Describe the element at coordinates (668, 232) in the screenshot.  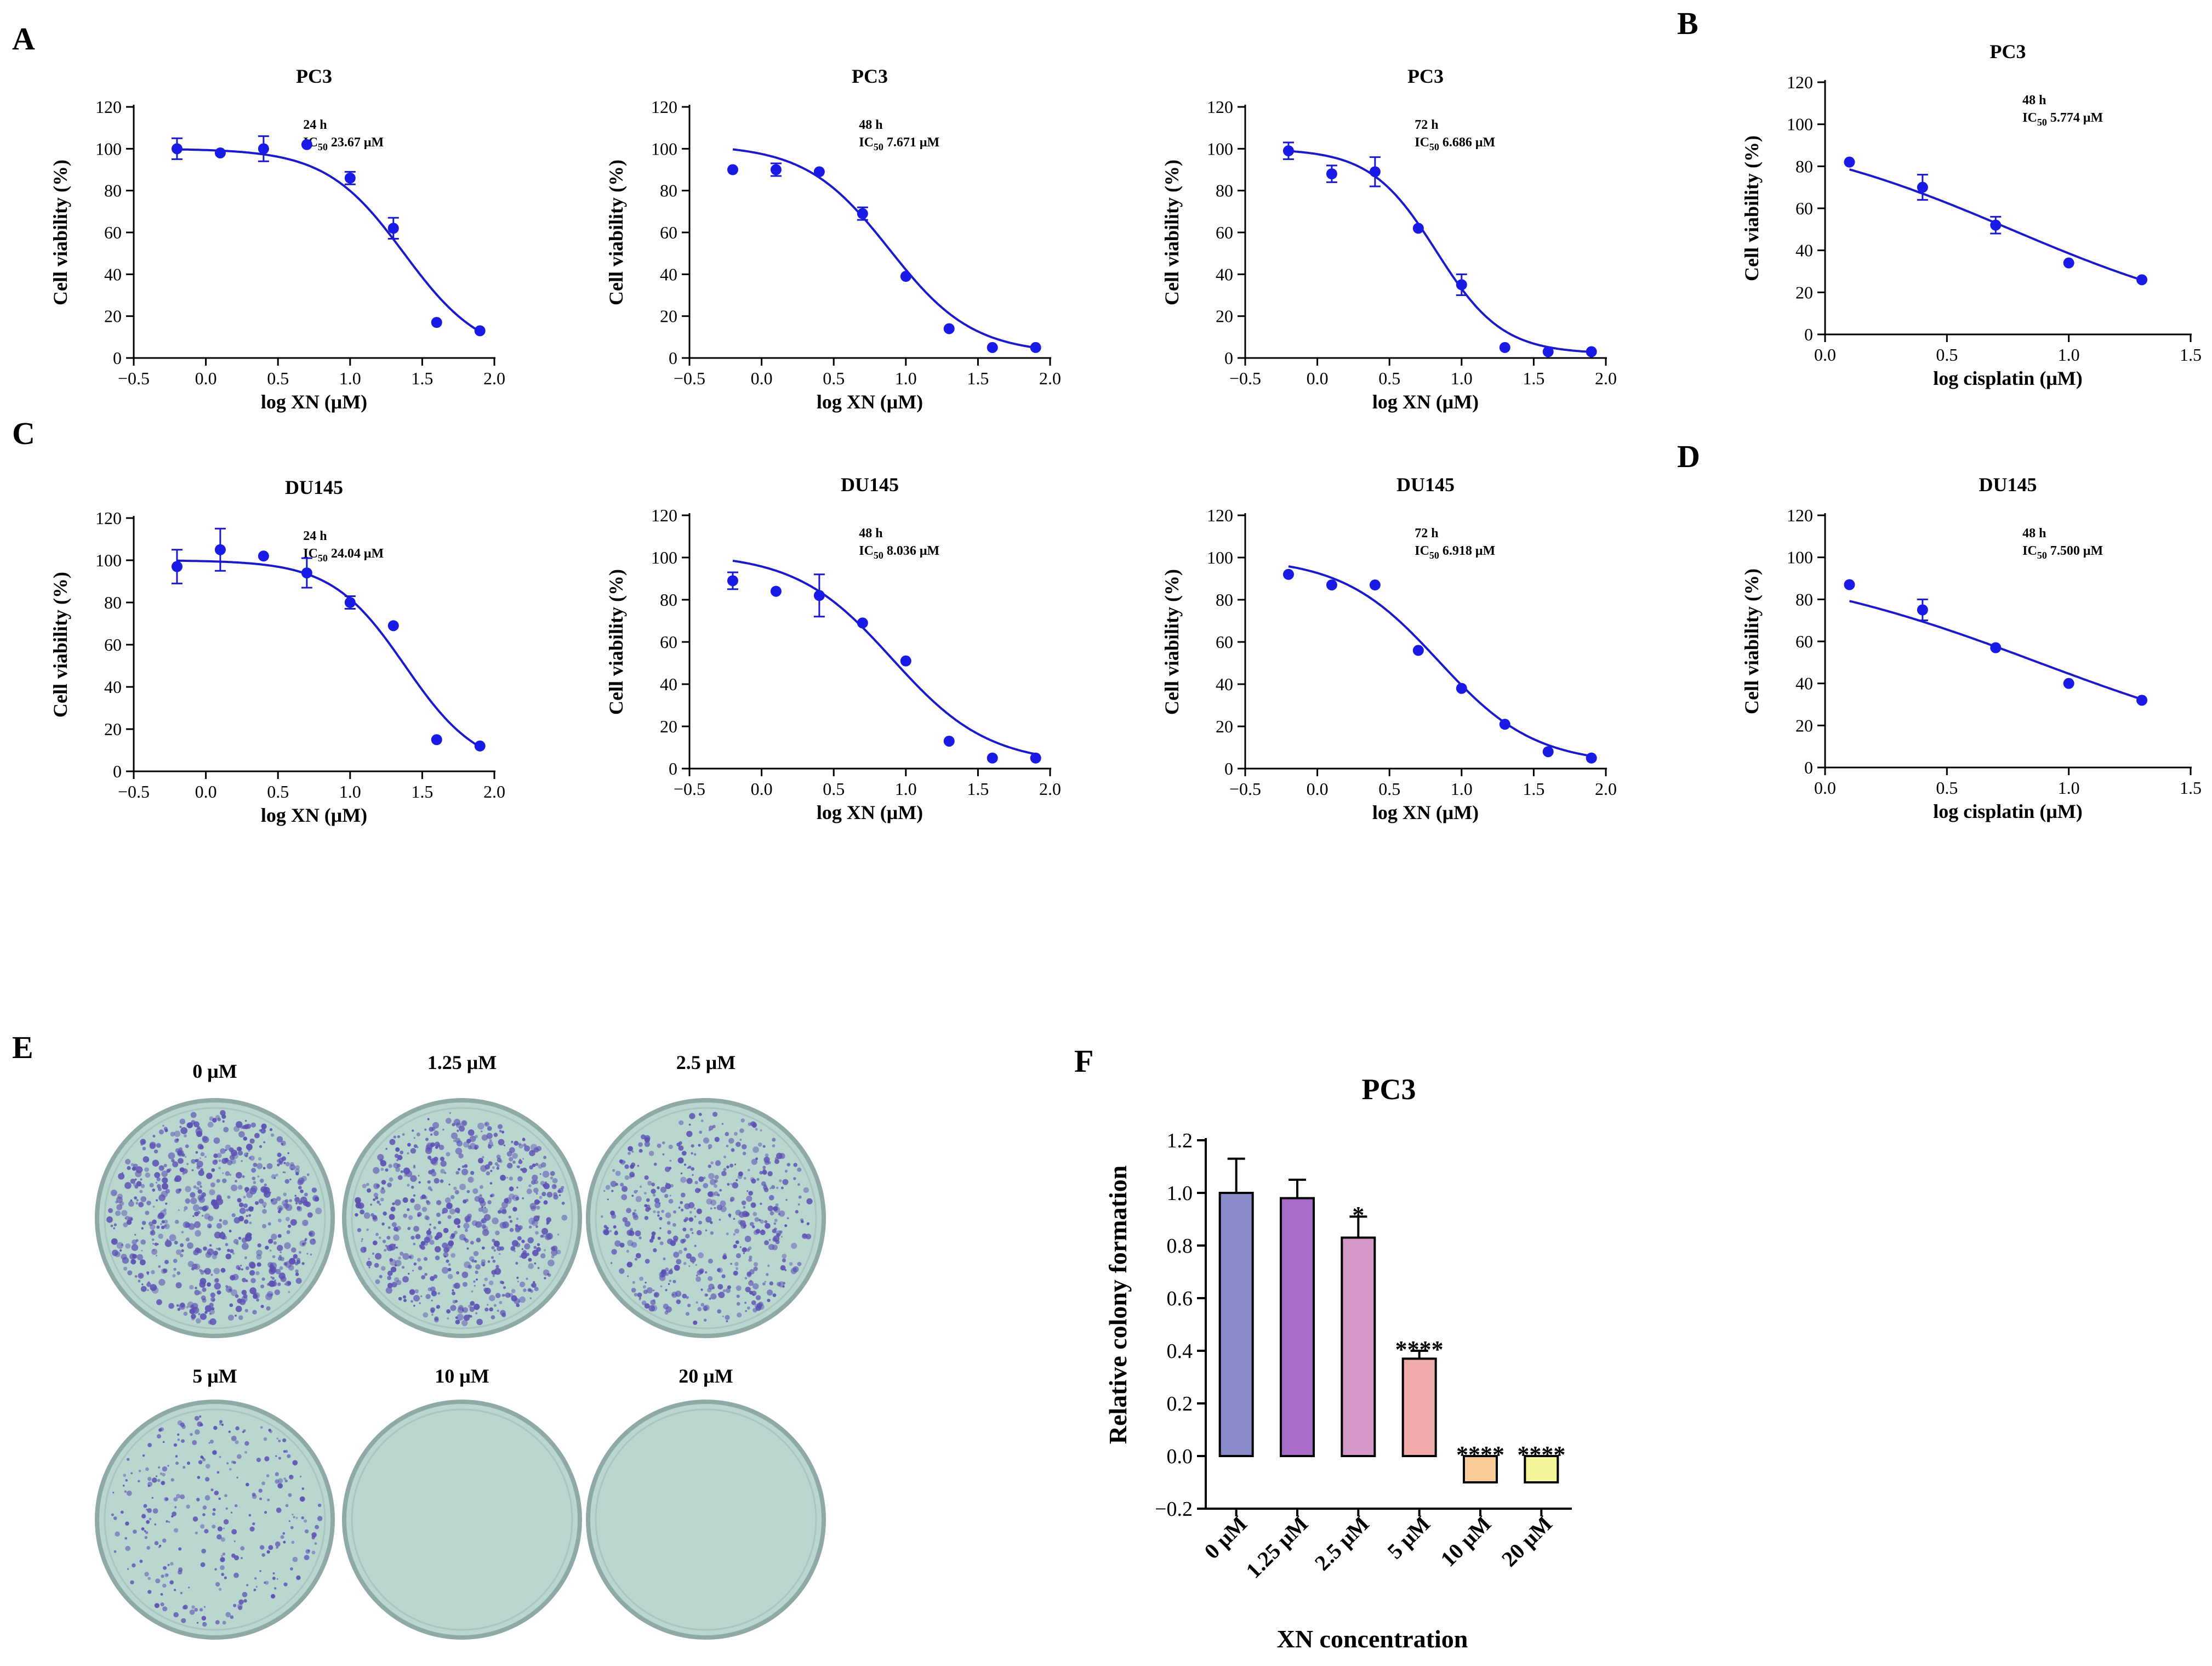
I see `y-tick-label: 60` at that location.